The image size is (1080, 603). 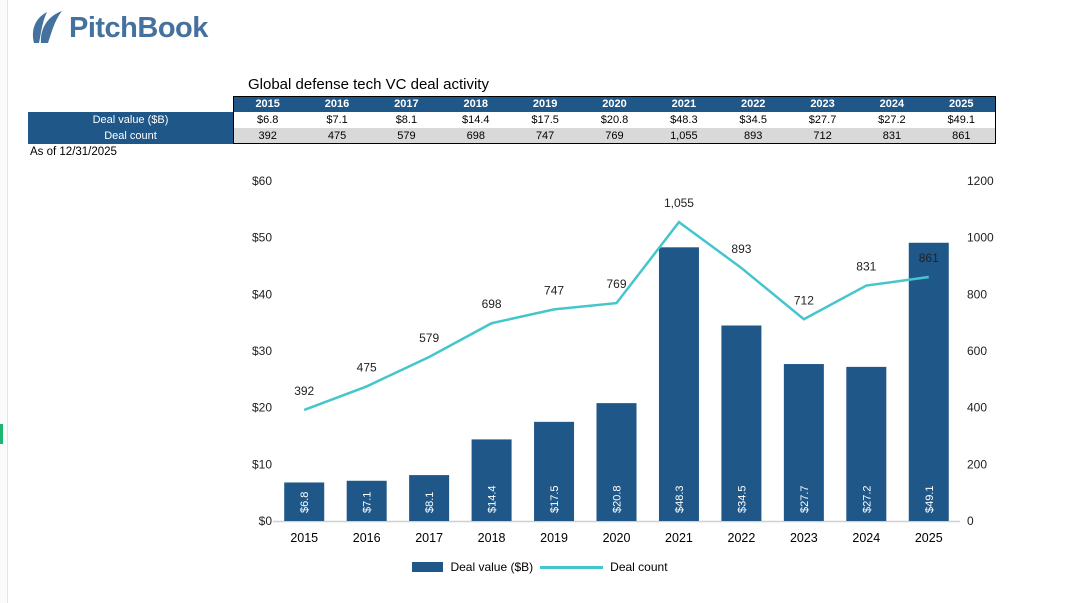 What do you see at coordinates (492, 538) in the screenshot?
I see `x-axis-label-2018: 2018` at bounding box center [492, 538].